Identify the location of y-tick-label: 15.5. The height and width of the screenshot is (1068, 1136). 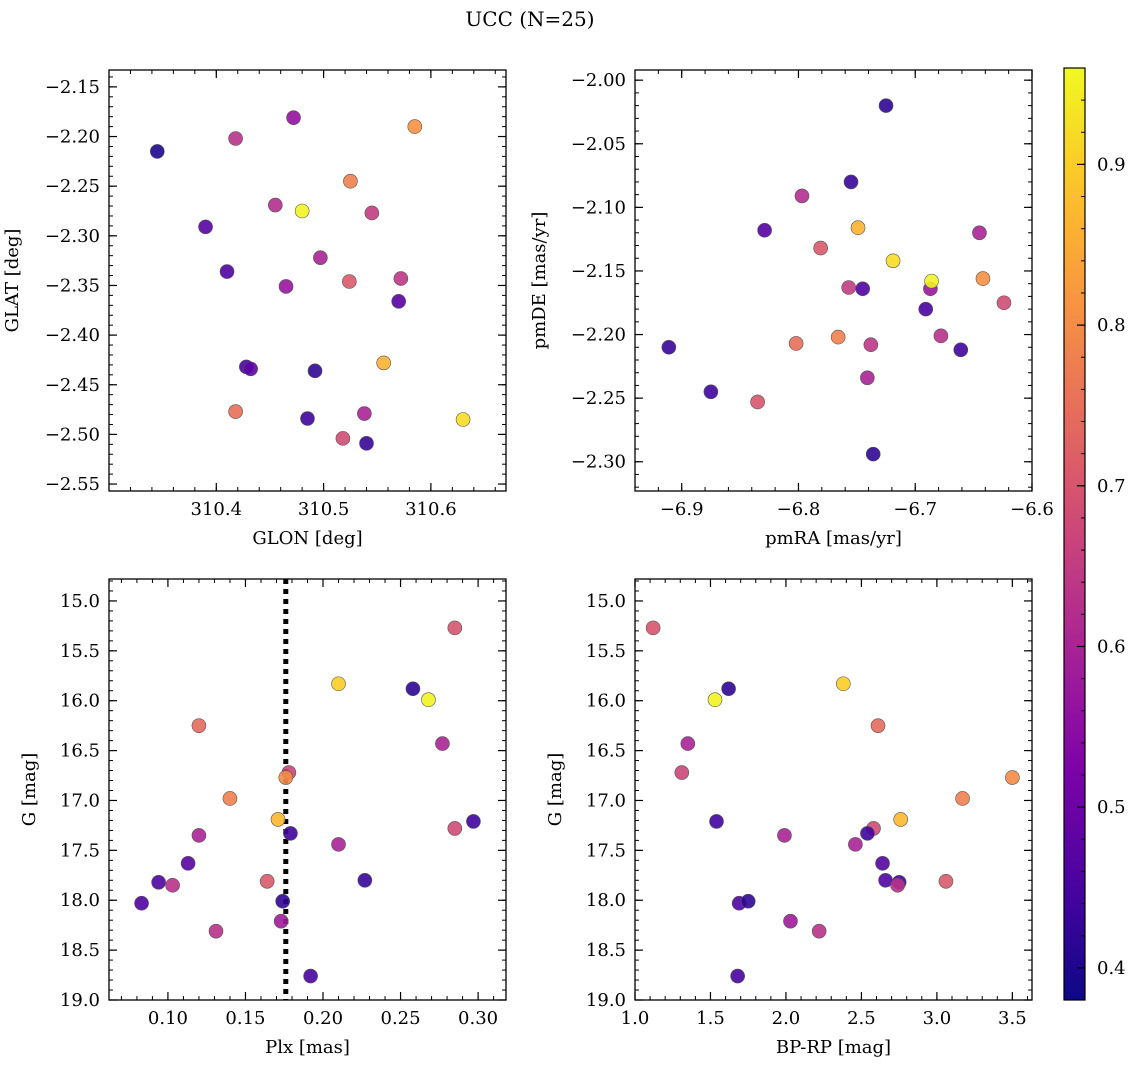
(80, 651).